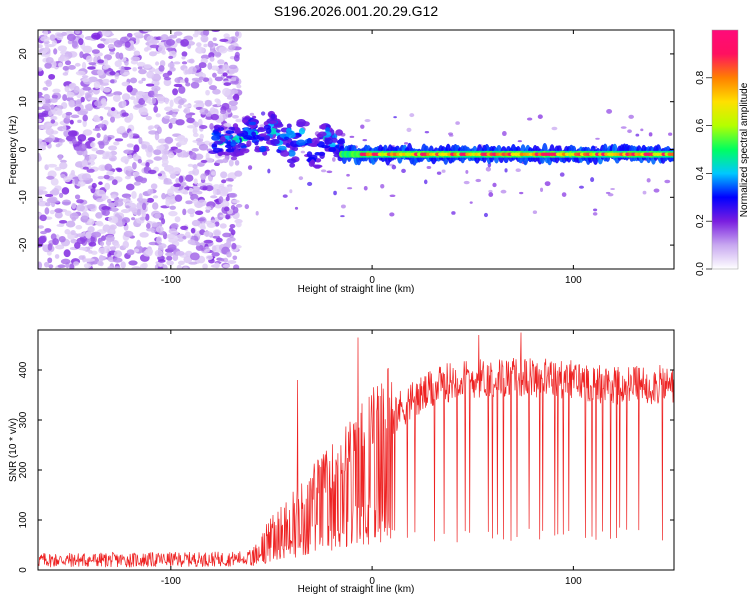  What do you see at coordinates (356, 289) in the screenshot?
I see `spectrogram-xlabel: Height of straight line (km)` at bounding box center [356, 289].